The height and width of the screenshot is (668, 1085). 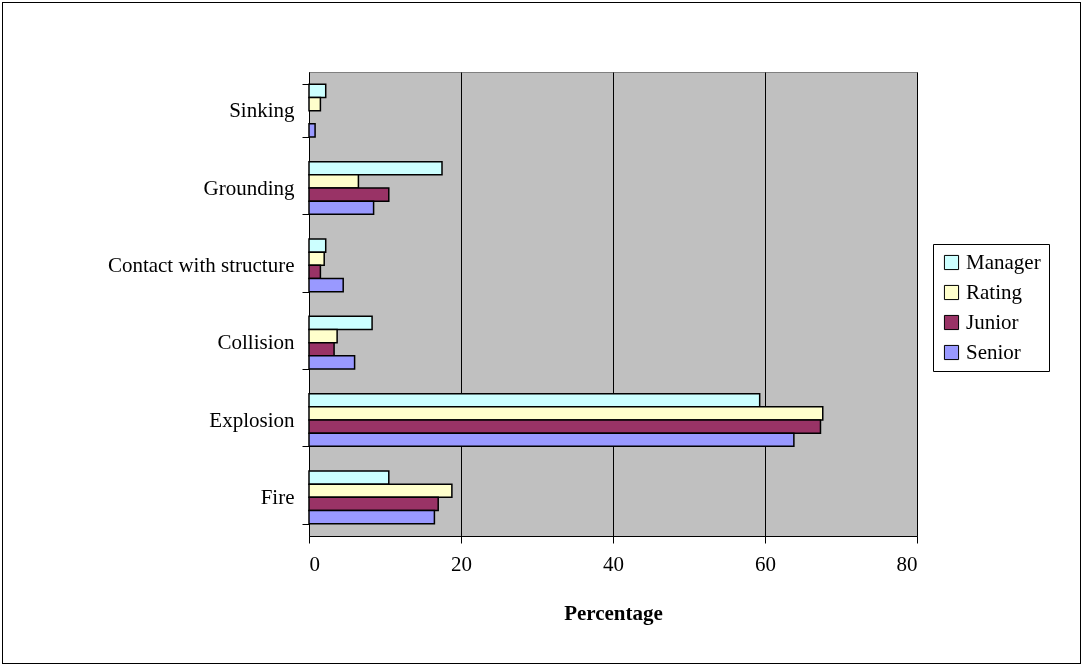 What do you see at coordinates (252, 419) in the screenshot?
I see `y-tick-label: Explosion` at bounding box center [252, 419].